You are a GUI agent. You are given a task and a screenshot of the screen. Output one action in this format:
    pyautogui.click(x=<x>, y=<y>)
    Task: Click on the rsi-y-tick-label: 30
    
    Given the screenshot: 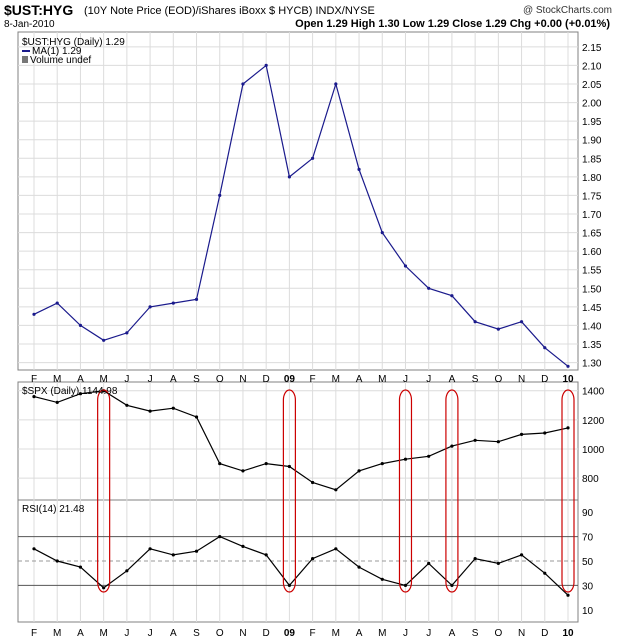 What is the action you would take?
    pyautogui.click(x=588, y=586)
    